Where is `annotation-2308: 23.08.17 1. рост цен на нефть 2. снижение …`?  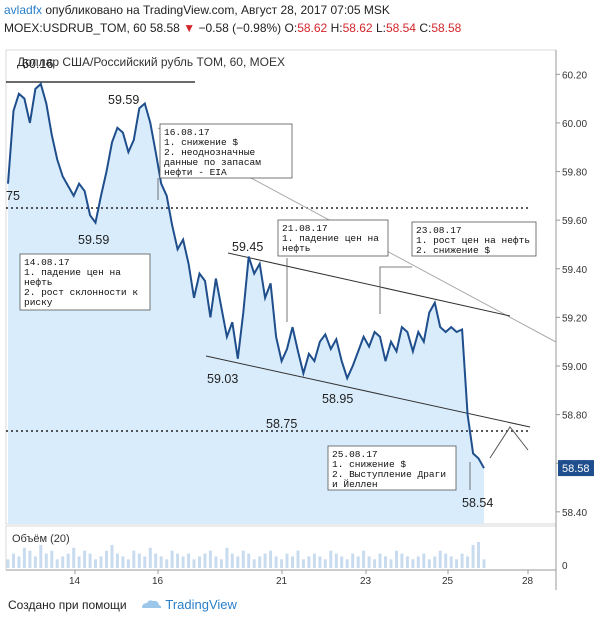
annotation-2308: 23.08.17 1. рост цен на нефть 2. снижение … is located at coordinates (474, 239).